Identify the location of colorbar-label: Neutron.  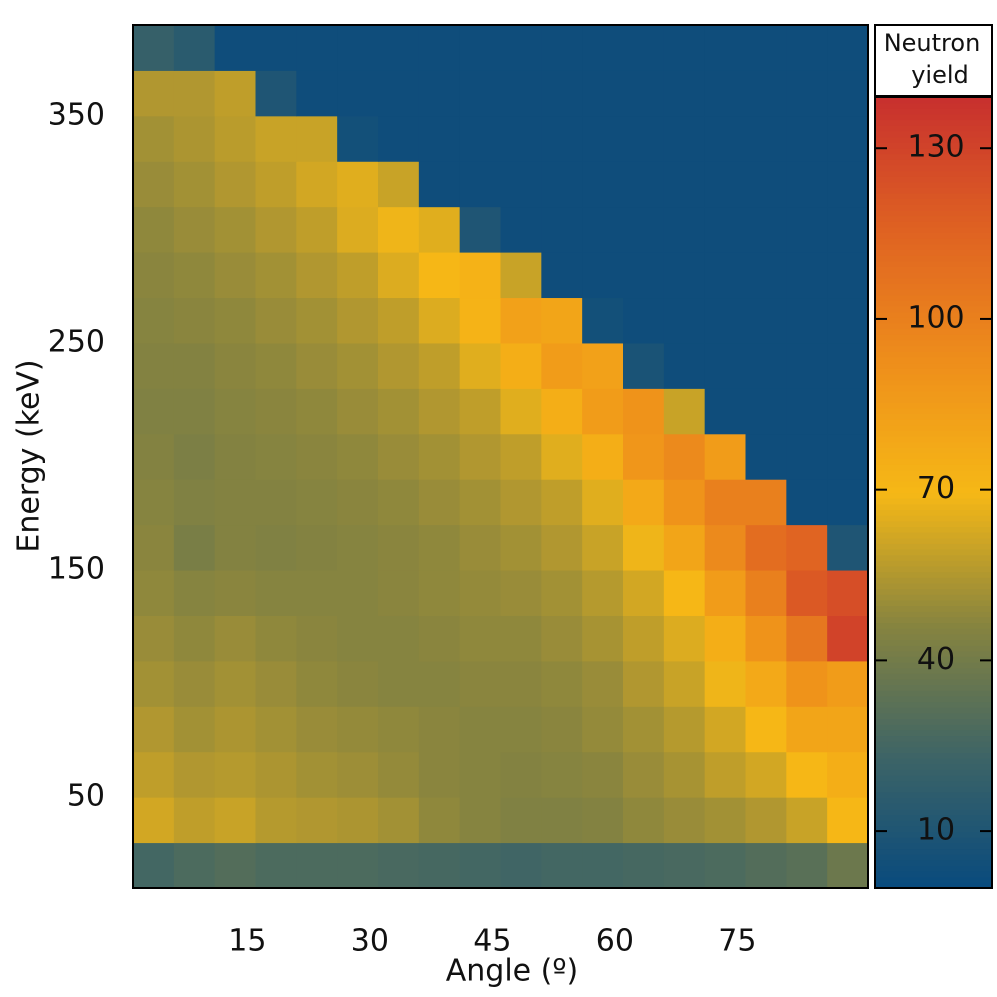
(932, 43).